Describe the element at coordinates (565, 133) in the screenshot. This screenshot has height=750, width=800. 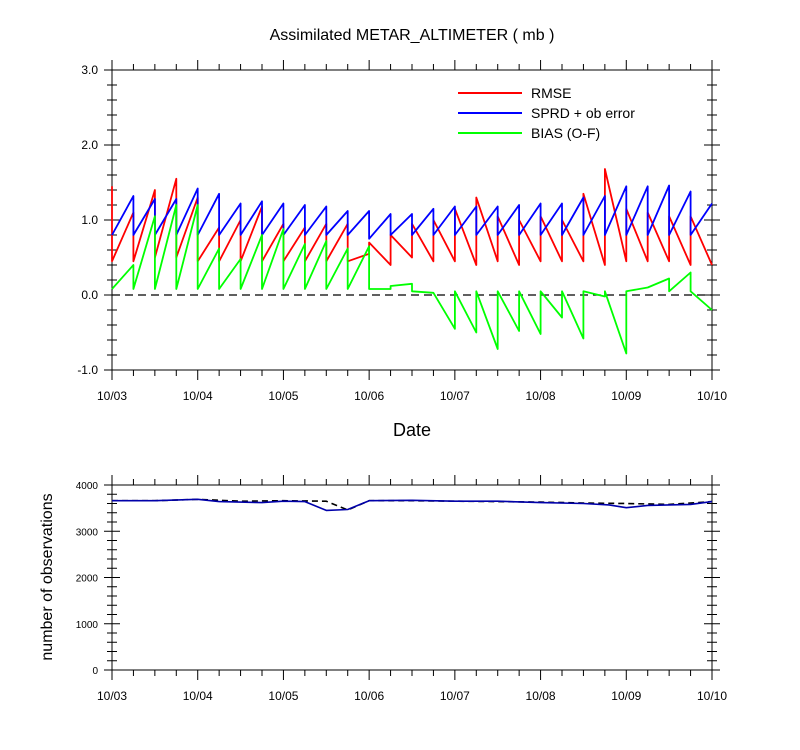
I see `legend-label: BIAS (O-F)` at that location.